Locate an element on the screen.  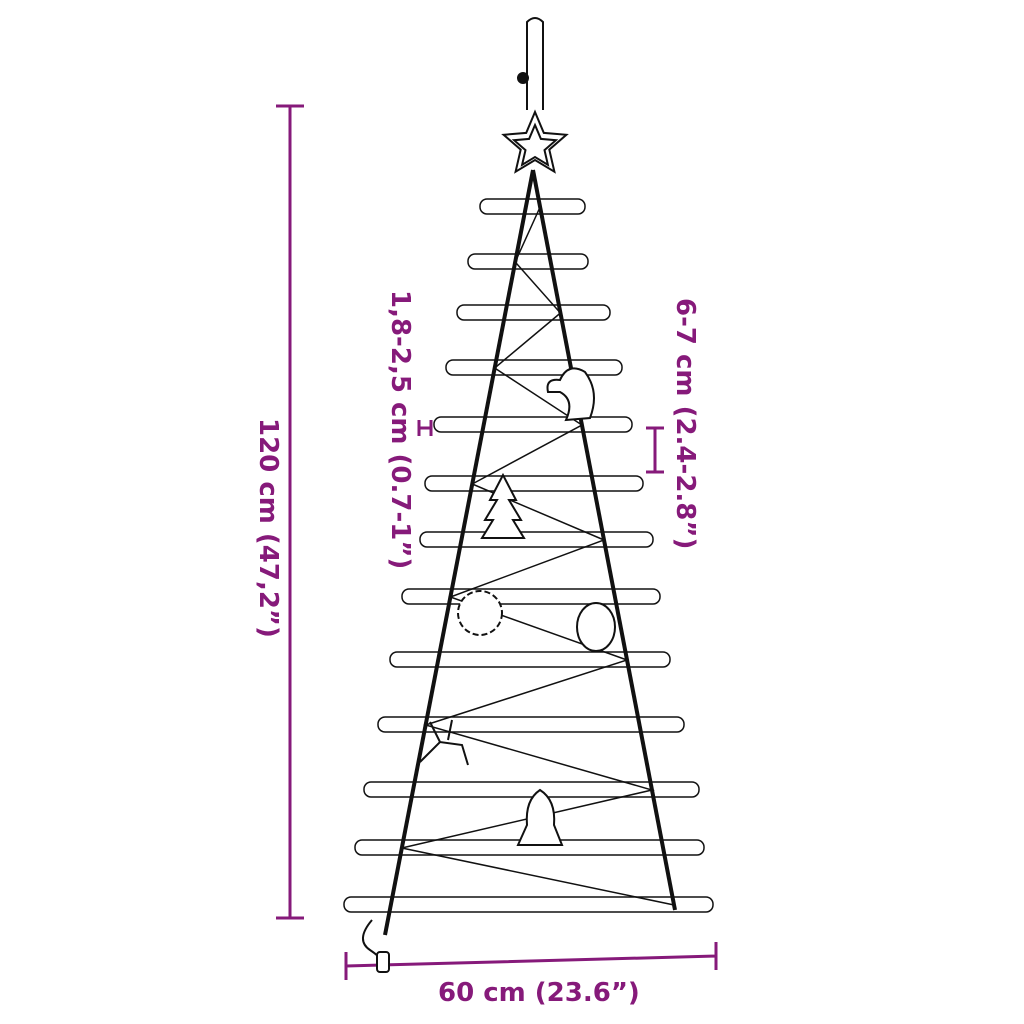
height-dimension-line is located at coordinates (290, 512).